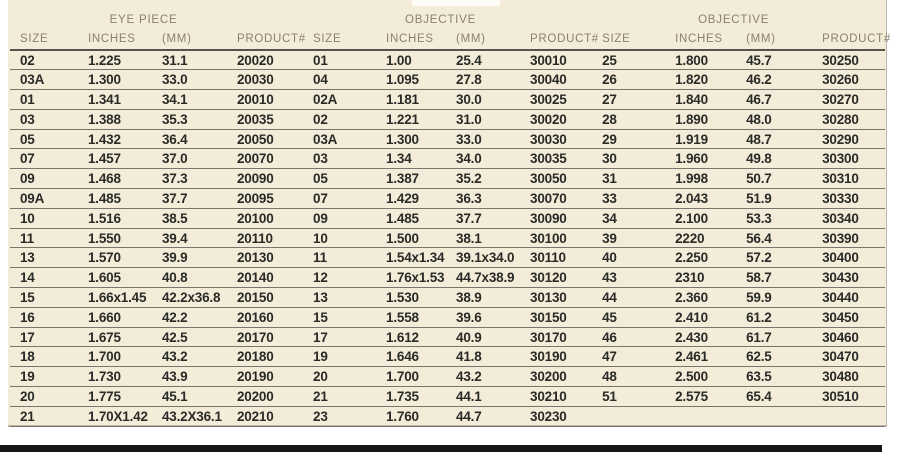 Image resolution: width=900 pixels, height=452 pixels. Describe the element at coordinates (189, 159) in the screenshot. I see `cell-eyepiece-mm: 37.0` at that location.